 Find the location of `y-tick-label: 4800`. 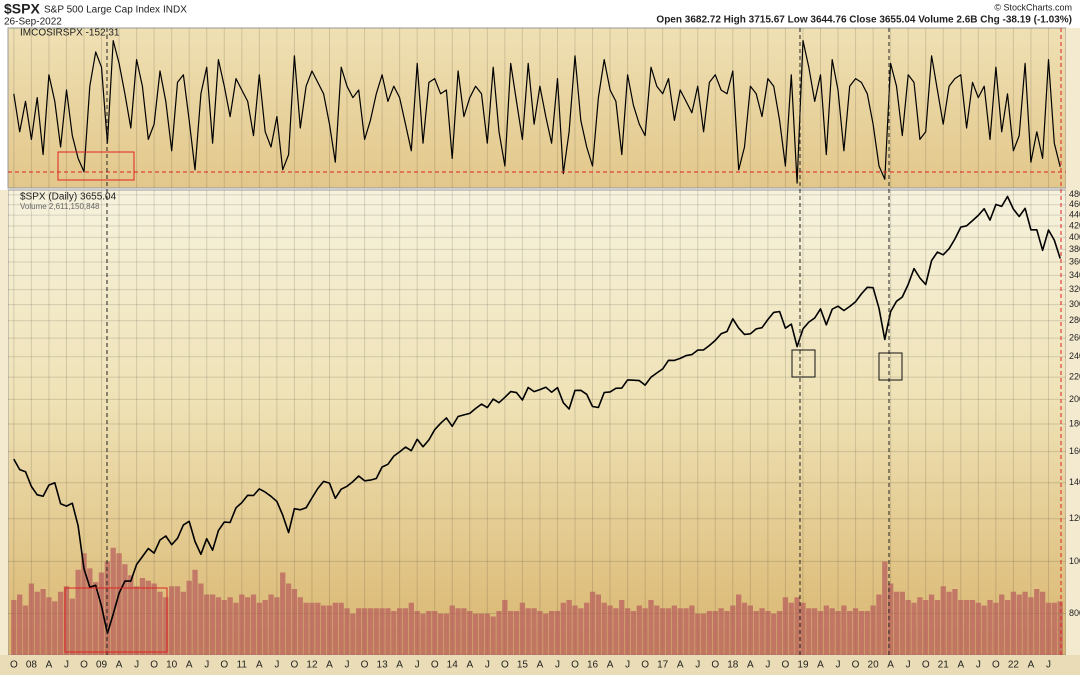

y-tick-label: 4800 is located at coordinates (1074, 194).